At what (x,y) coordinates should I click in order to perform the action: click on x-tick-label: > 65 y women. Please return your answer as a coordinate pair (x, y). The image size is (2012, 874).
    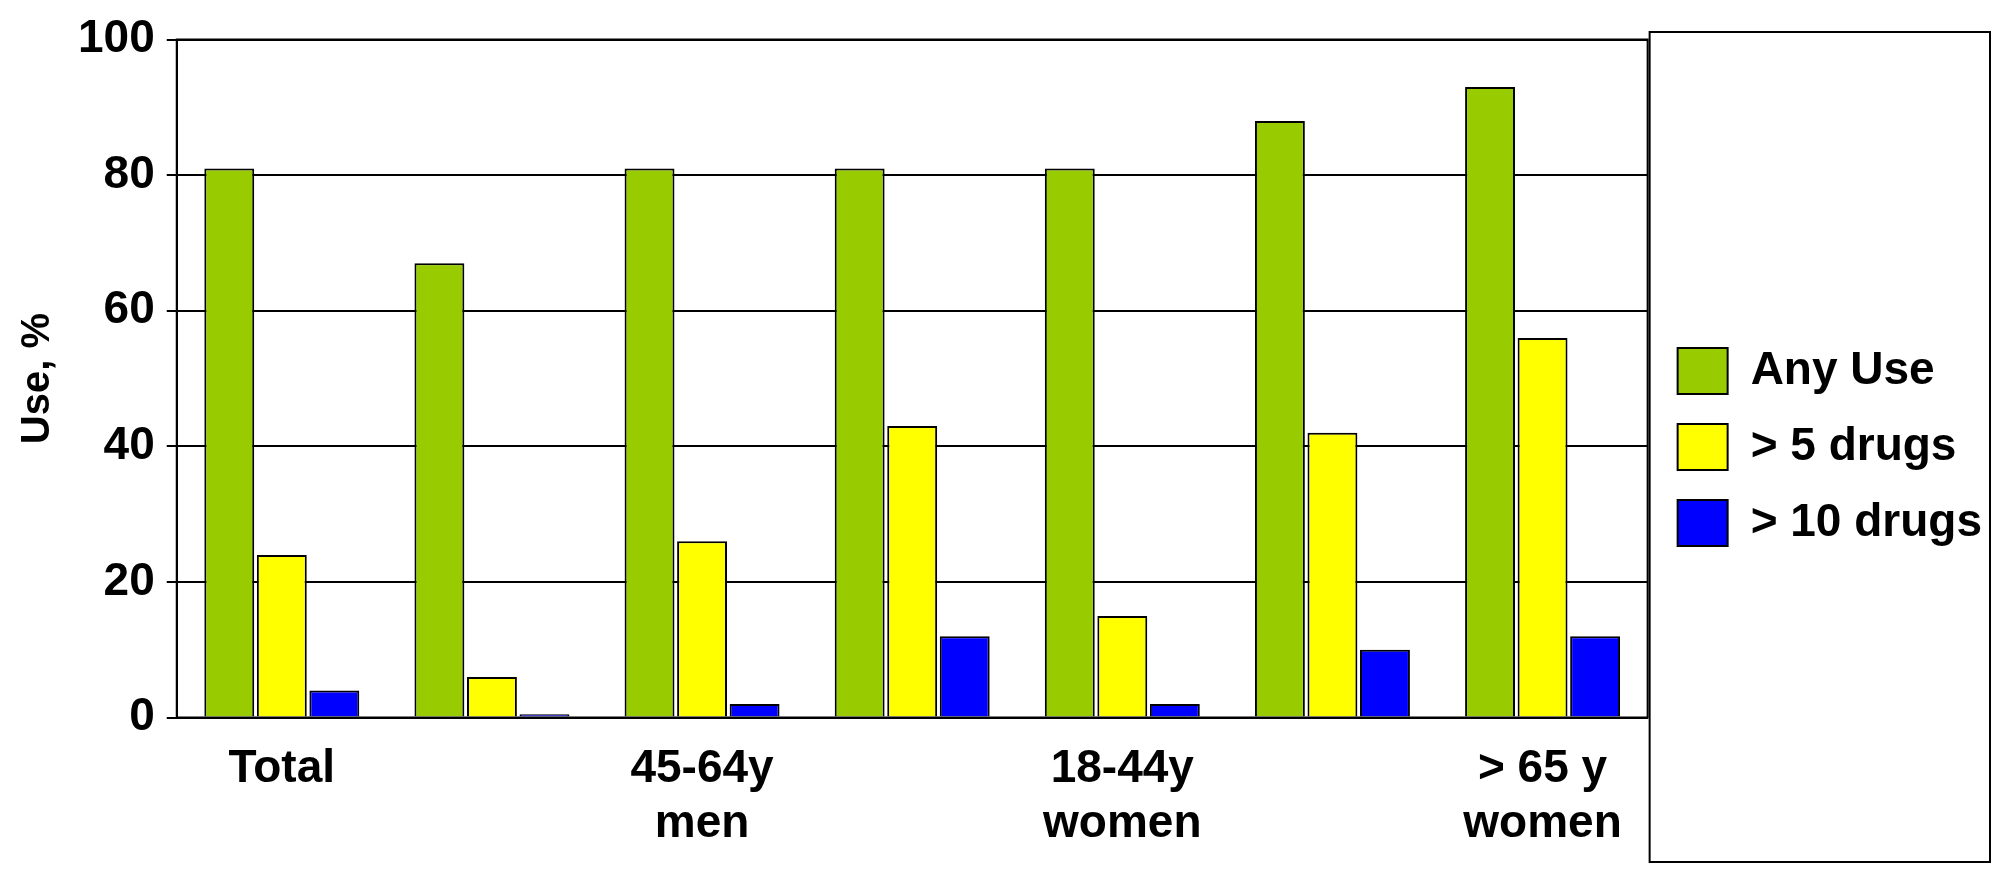
    Looking at the image, I should click on (1542, 793).